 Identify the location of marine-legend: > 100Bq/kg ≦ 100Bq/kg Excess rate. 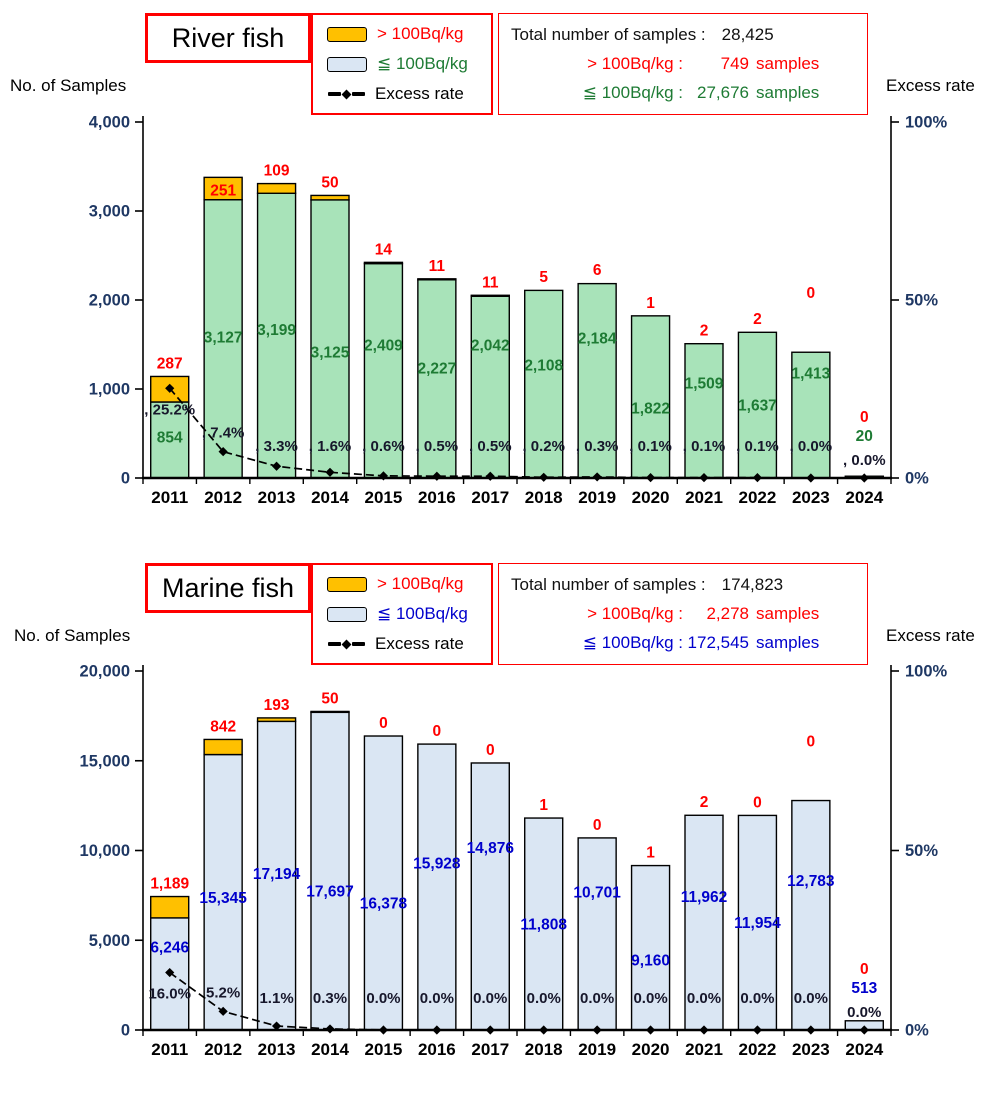
(402, 614).